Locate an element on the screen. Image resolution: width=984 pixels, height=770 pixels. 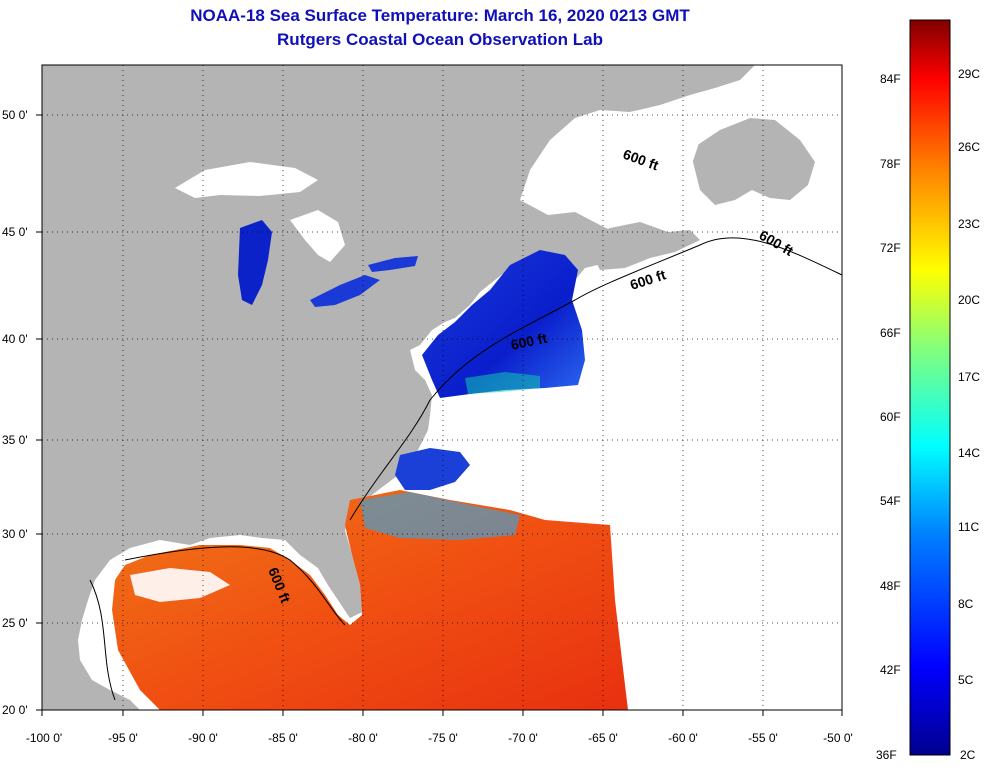
colorbar-c-label: 20C is located at coordinates (969, 300).